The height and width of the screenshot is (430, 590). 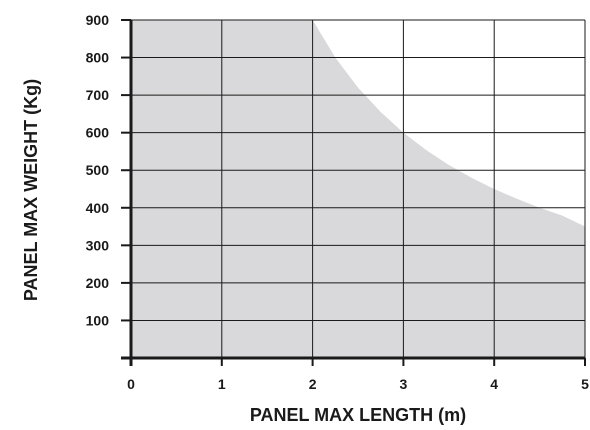 What do you see at coordinates (98, 20) in the screenshot?
I see `y-tick-label-900: 900` at bounding box center [98, 20].